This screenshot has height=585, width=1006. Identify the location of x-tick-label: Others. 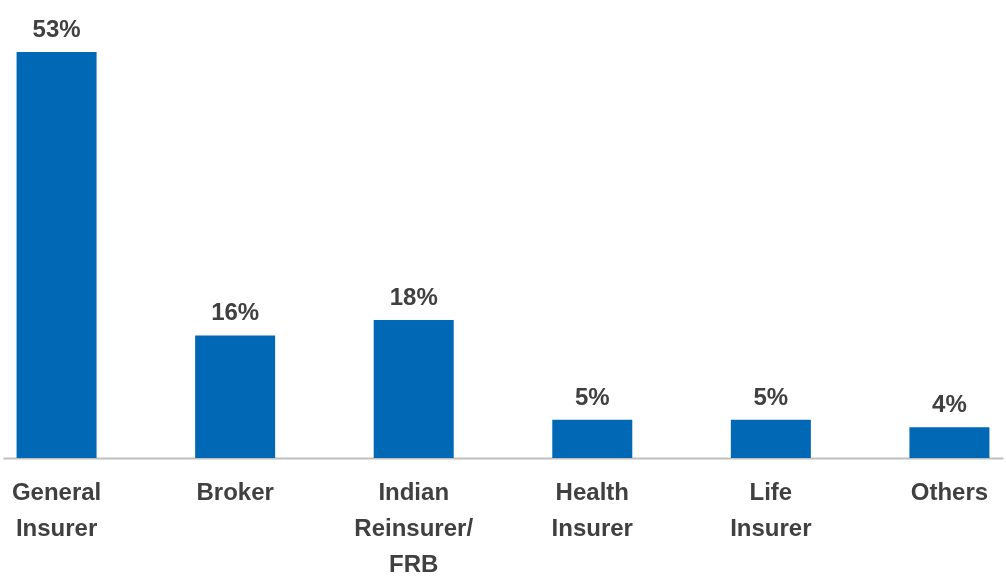
(949, 491).